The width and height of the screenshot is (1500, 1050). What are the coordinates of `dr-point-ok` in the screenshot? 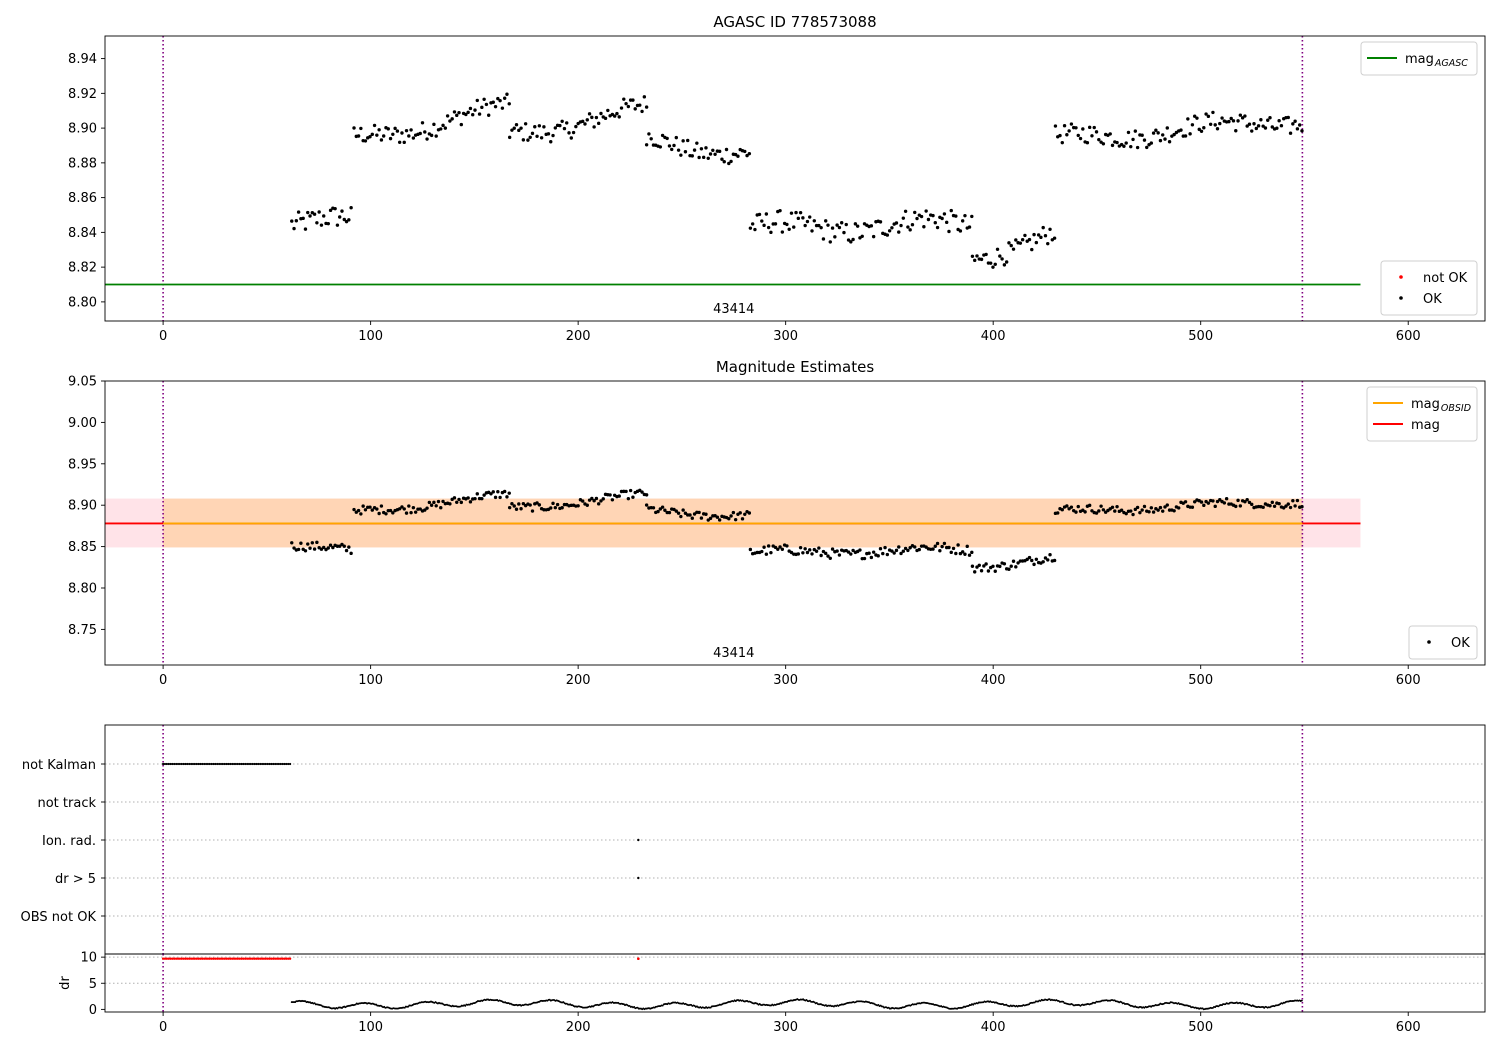 It's located at (634, 1007).